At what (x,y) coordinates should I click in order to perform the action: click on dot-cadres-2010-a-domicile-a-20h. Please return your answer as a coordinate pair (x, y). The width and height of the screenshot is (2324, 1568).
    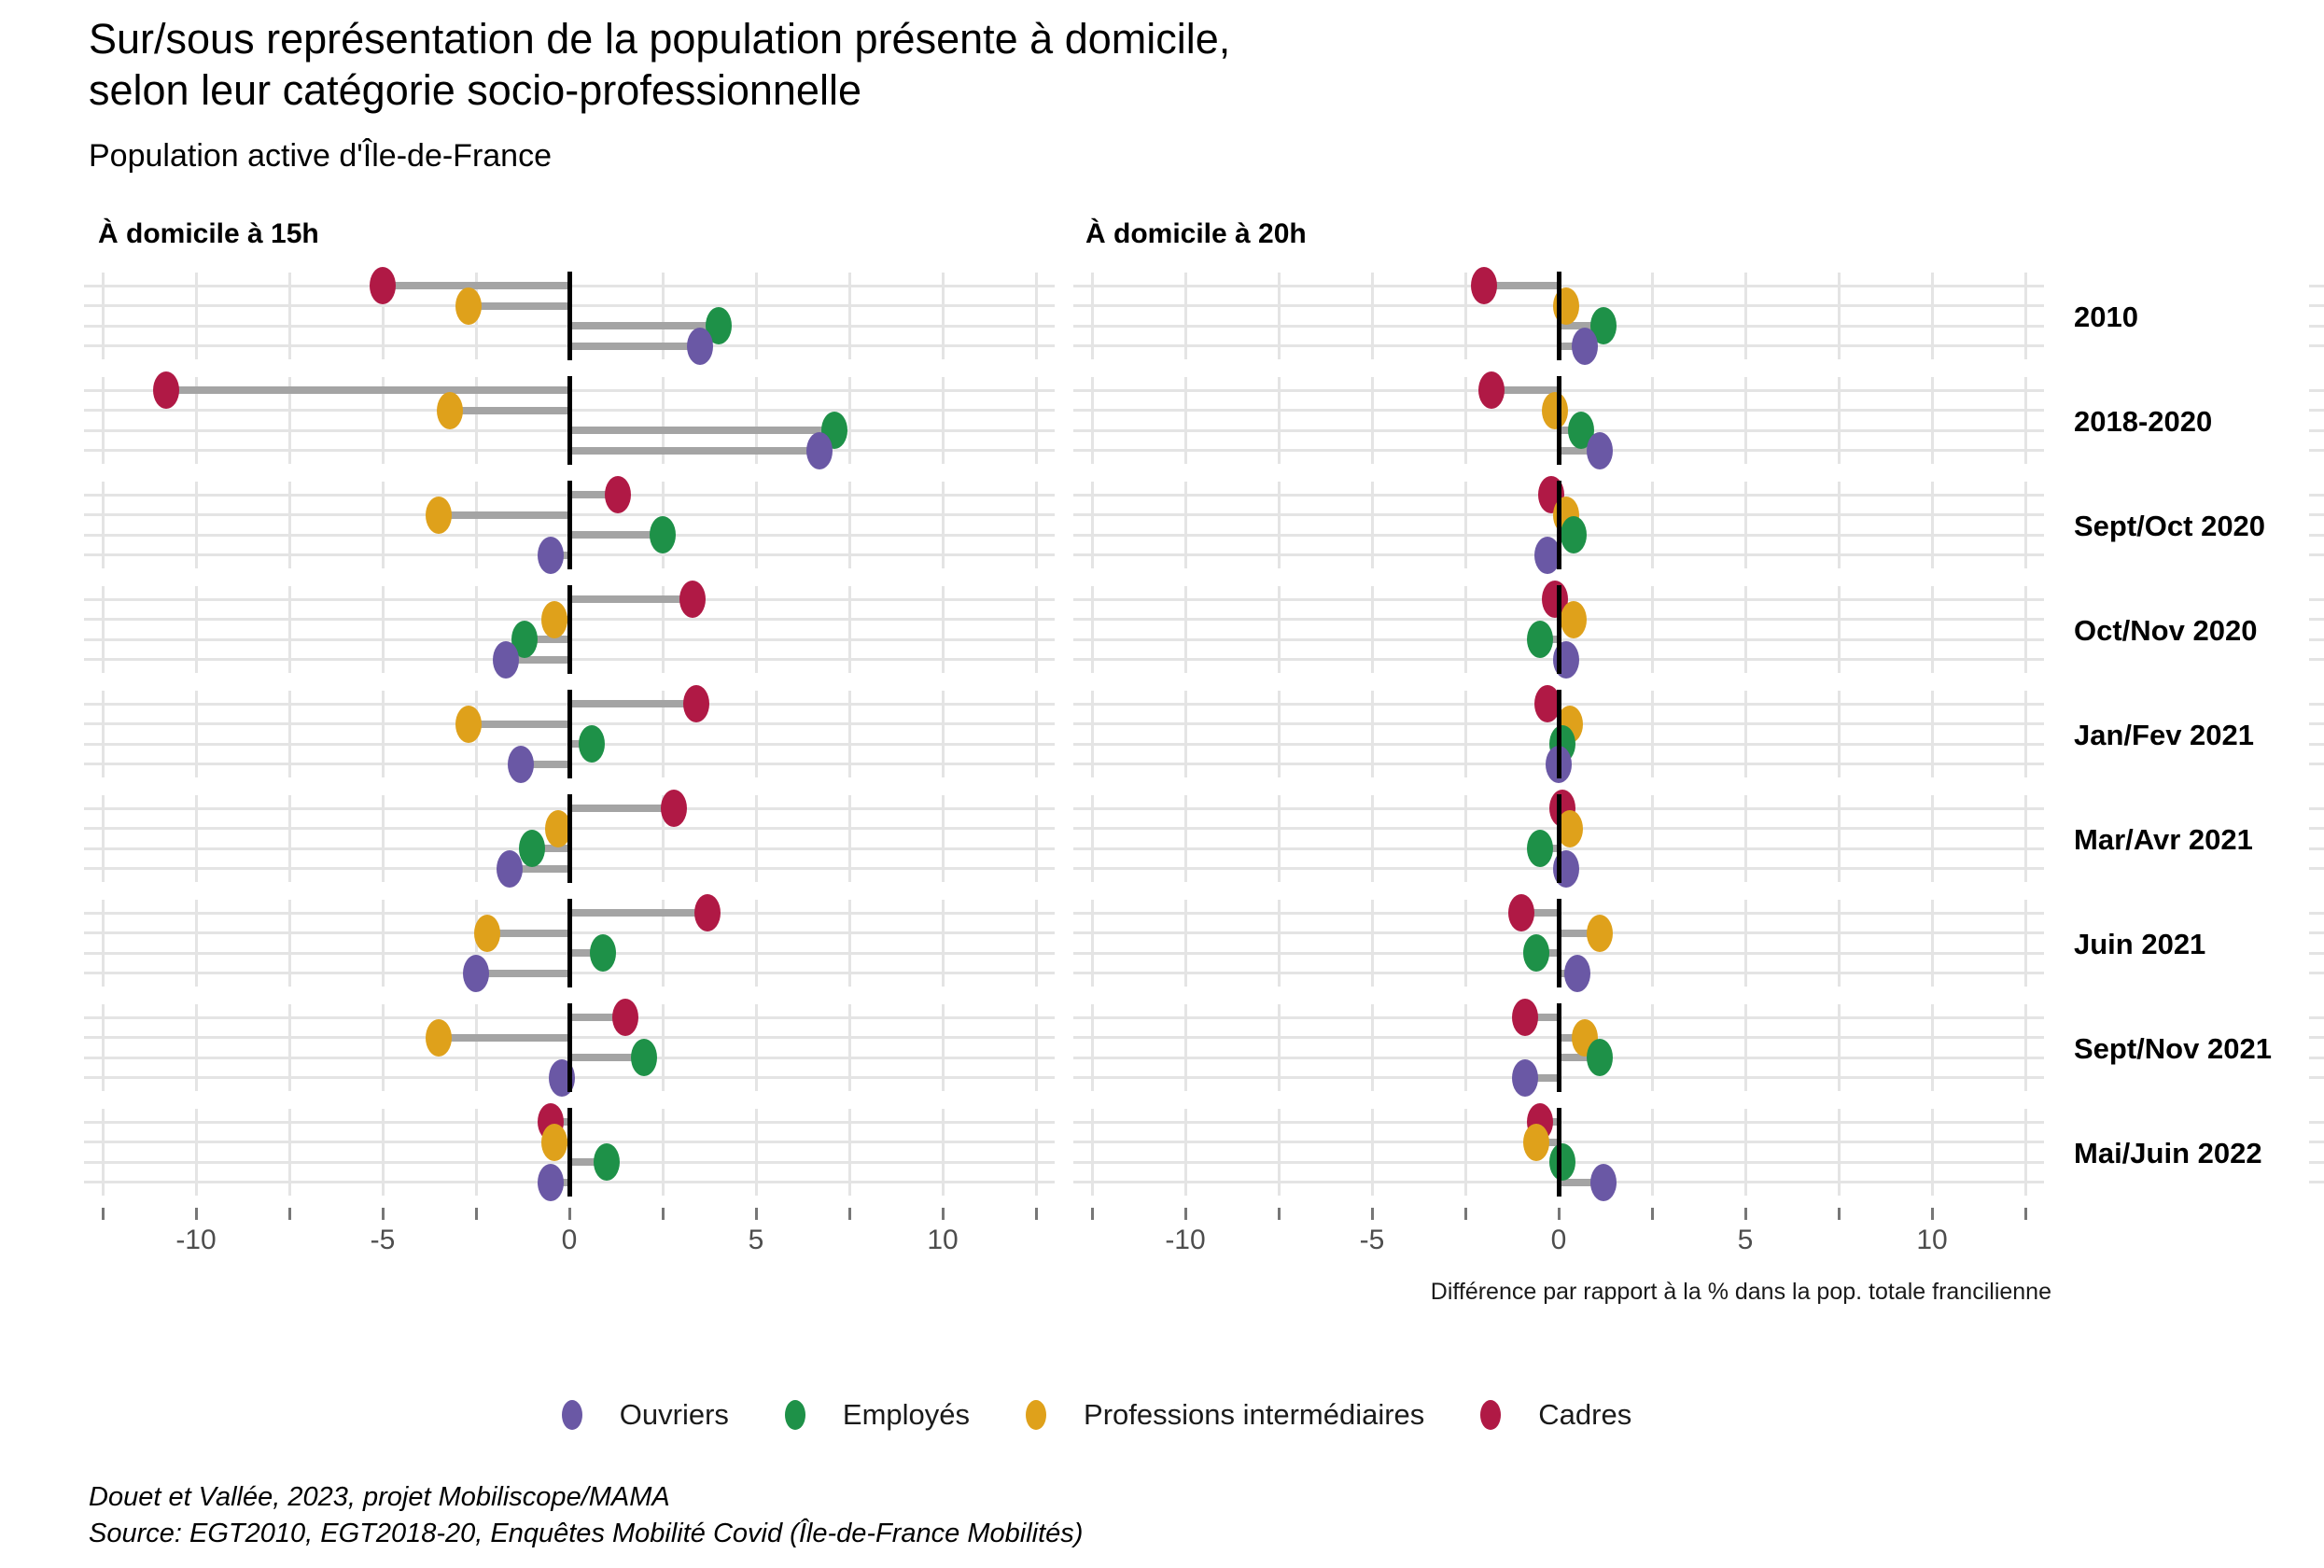
    Looking at the image, I should click on (1484, 285).